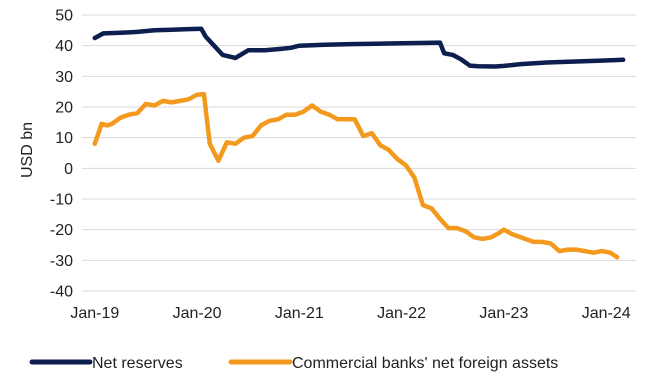  I want to click on x-tick-label: Jan-24, so click(606, 313).